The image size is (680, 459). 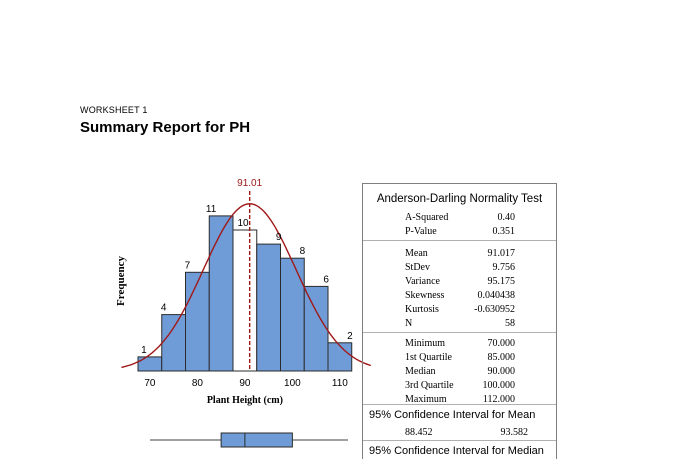 I want to click on stat-label: N, so click(x=409, y=323).